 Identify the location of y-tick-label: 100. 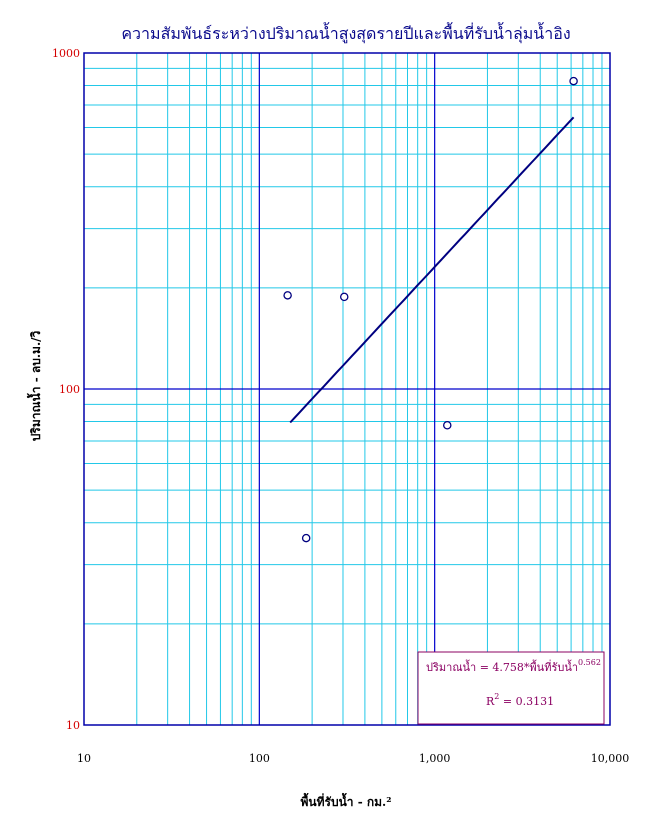
(69, 389).